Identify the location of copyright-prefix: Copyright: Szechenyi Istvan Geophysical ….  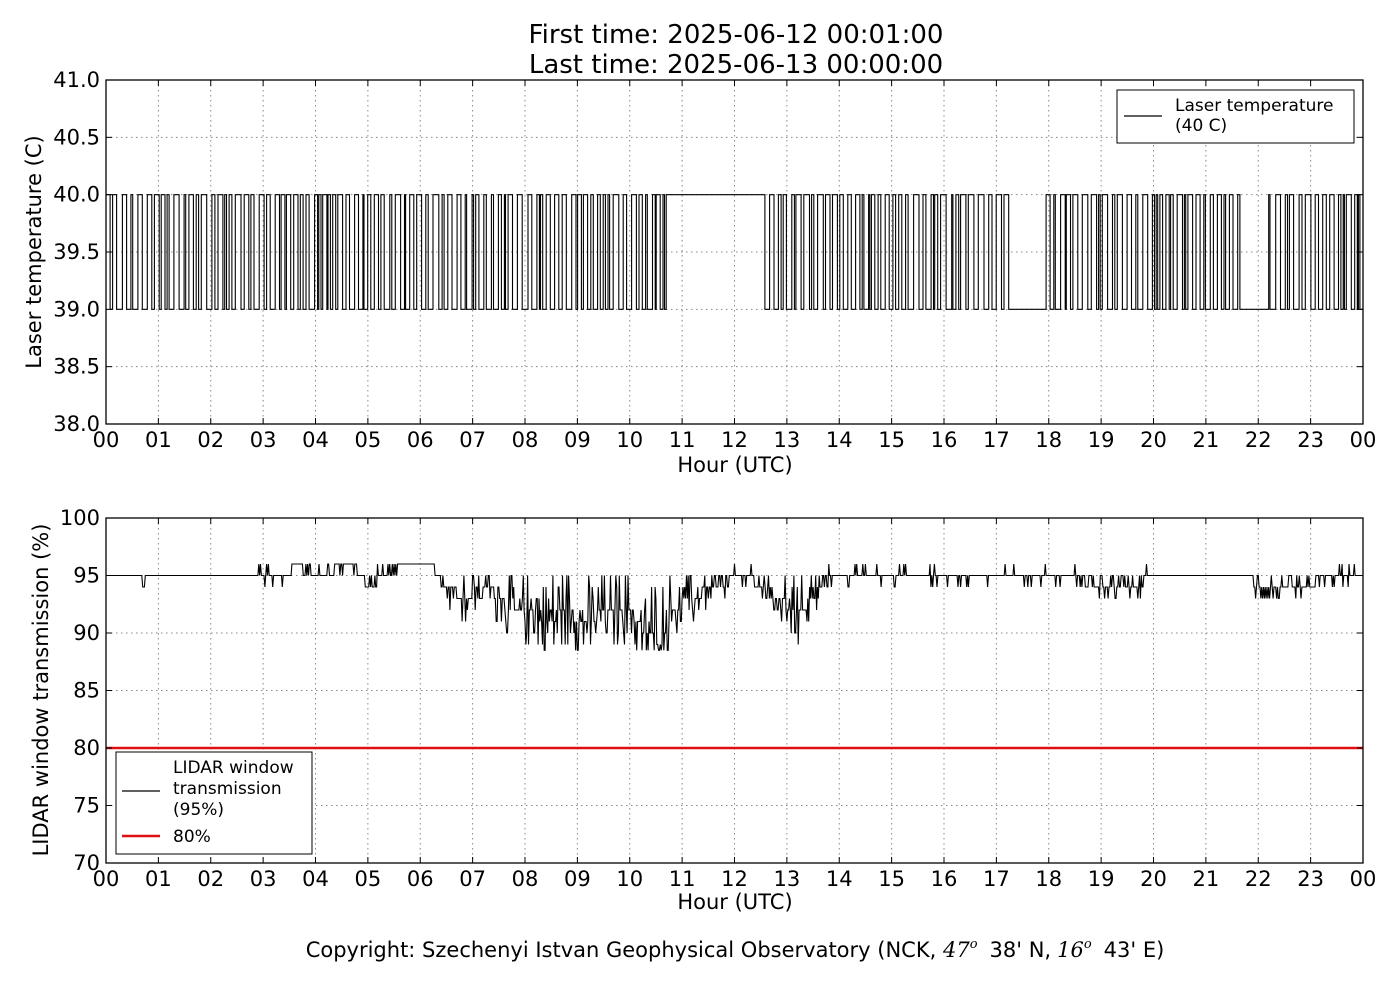
(624, 950).